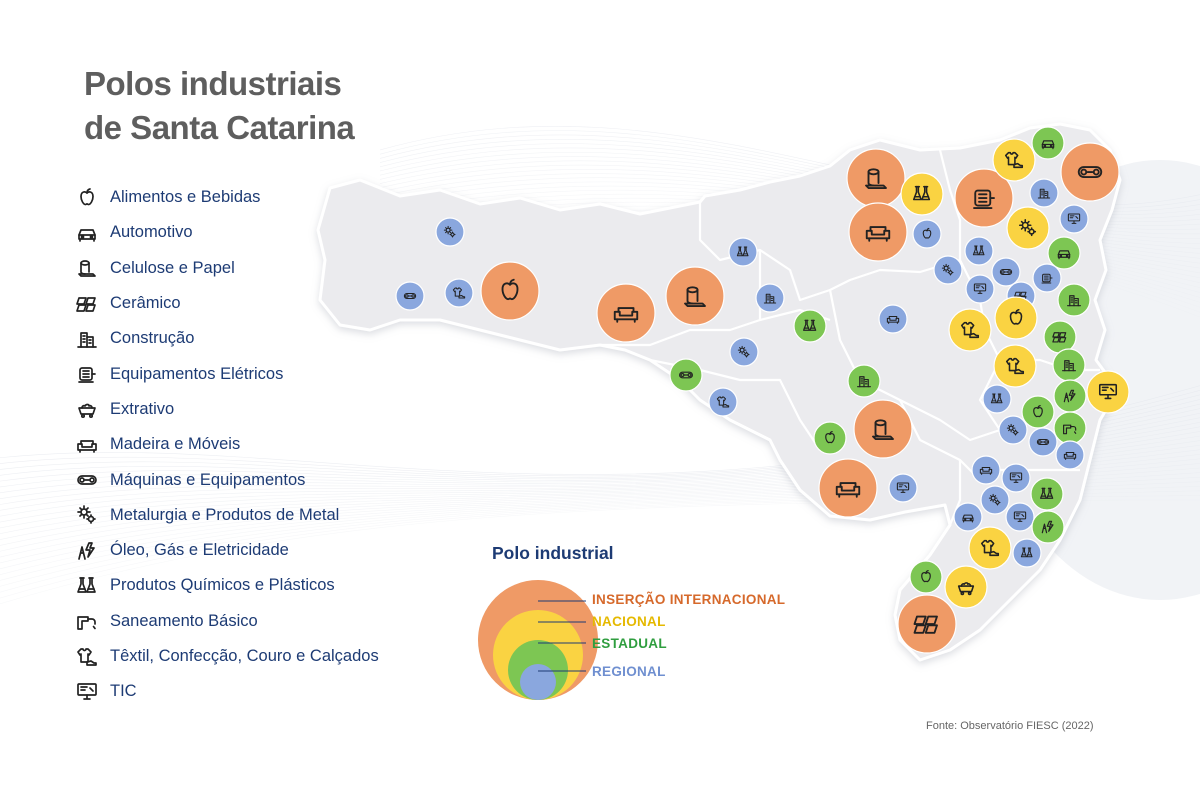 This screenshot has height=801, width=1200. Describe the element at coordinates (629, 621) in the screenshot. I see `tier-label-nacional: NACIONAL` at that location.